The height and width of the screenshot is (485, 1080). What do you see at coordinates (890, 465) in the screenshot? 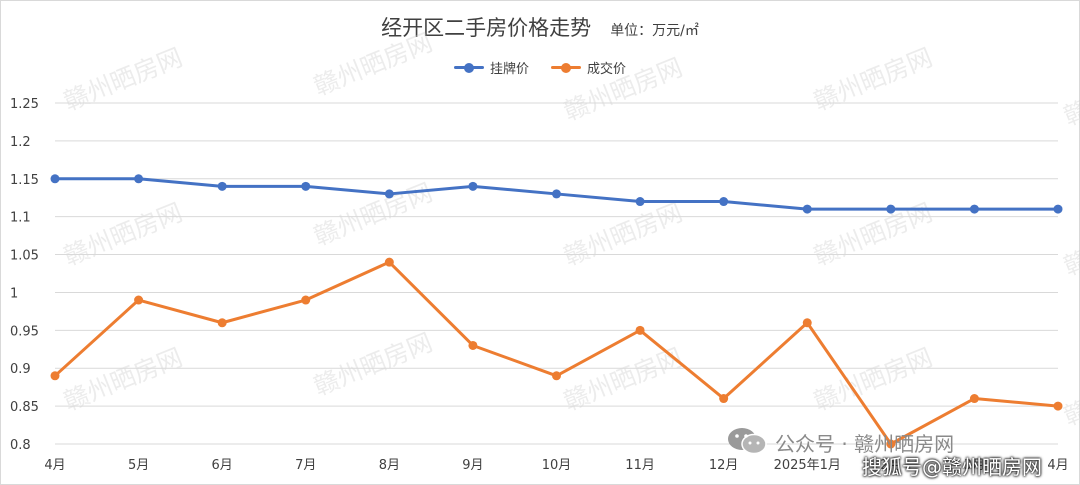
I see `x-tick-label: 2月` at bounding box center [890, 465].